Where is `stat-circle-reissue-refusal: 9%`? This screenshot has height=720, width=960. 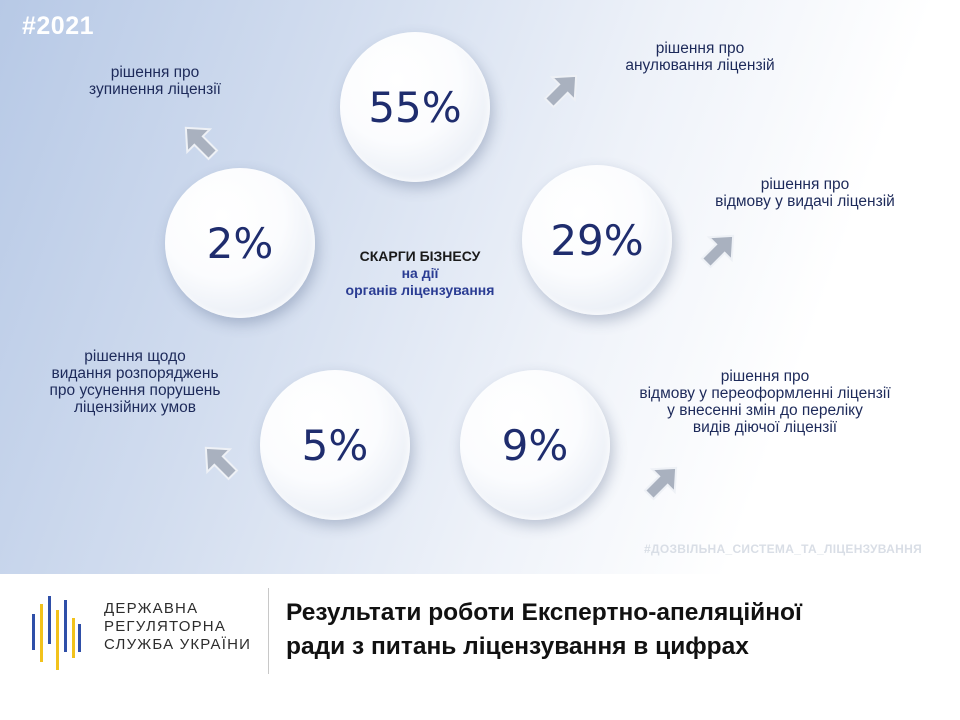
stat-circle-reissue-refusal: 9% is located at coordinates (535, 445).